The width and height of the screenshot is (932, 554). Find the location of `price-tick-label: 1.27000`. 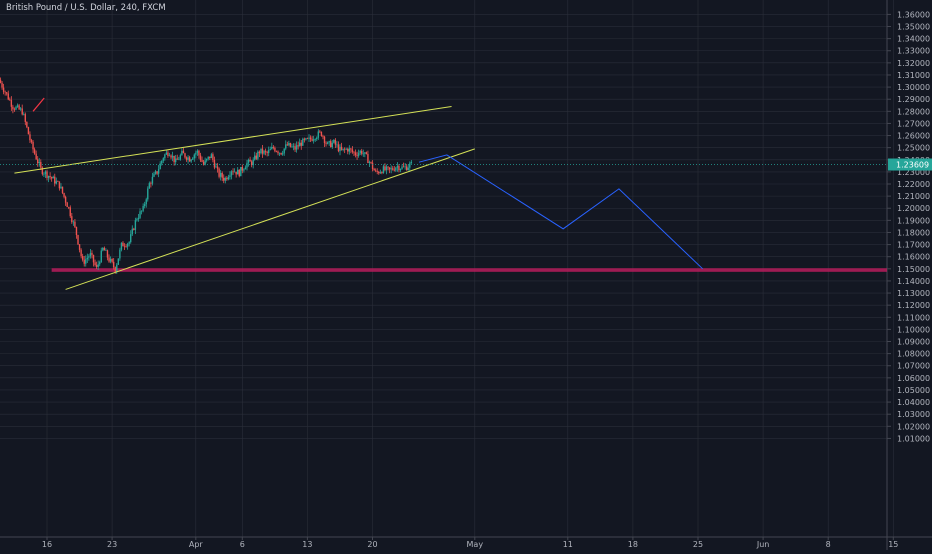

price-tick-label: 1.27000 is located at coordinates (913, 123).